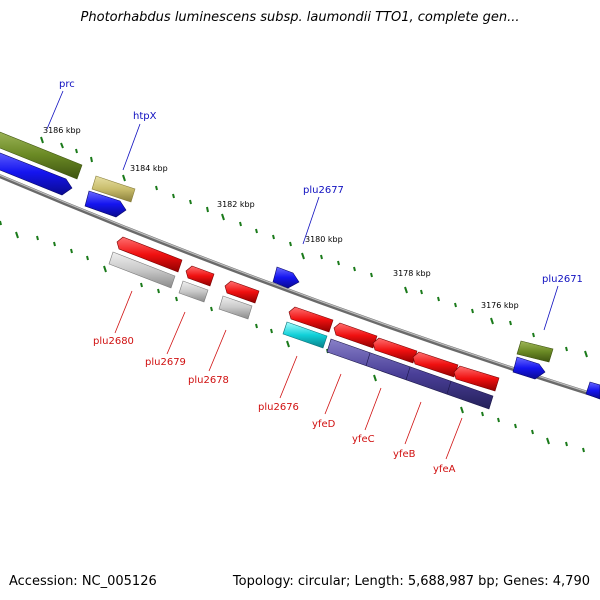 The width and height of the screenshot is (600, 600). What do you see at coordinates (278, 407) in the screenshot?
I see `gene-label-plu2676: plu2676` at bounding box center [278, 407].